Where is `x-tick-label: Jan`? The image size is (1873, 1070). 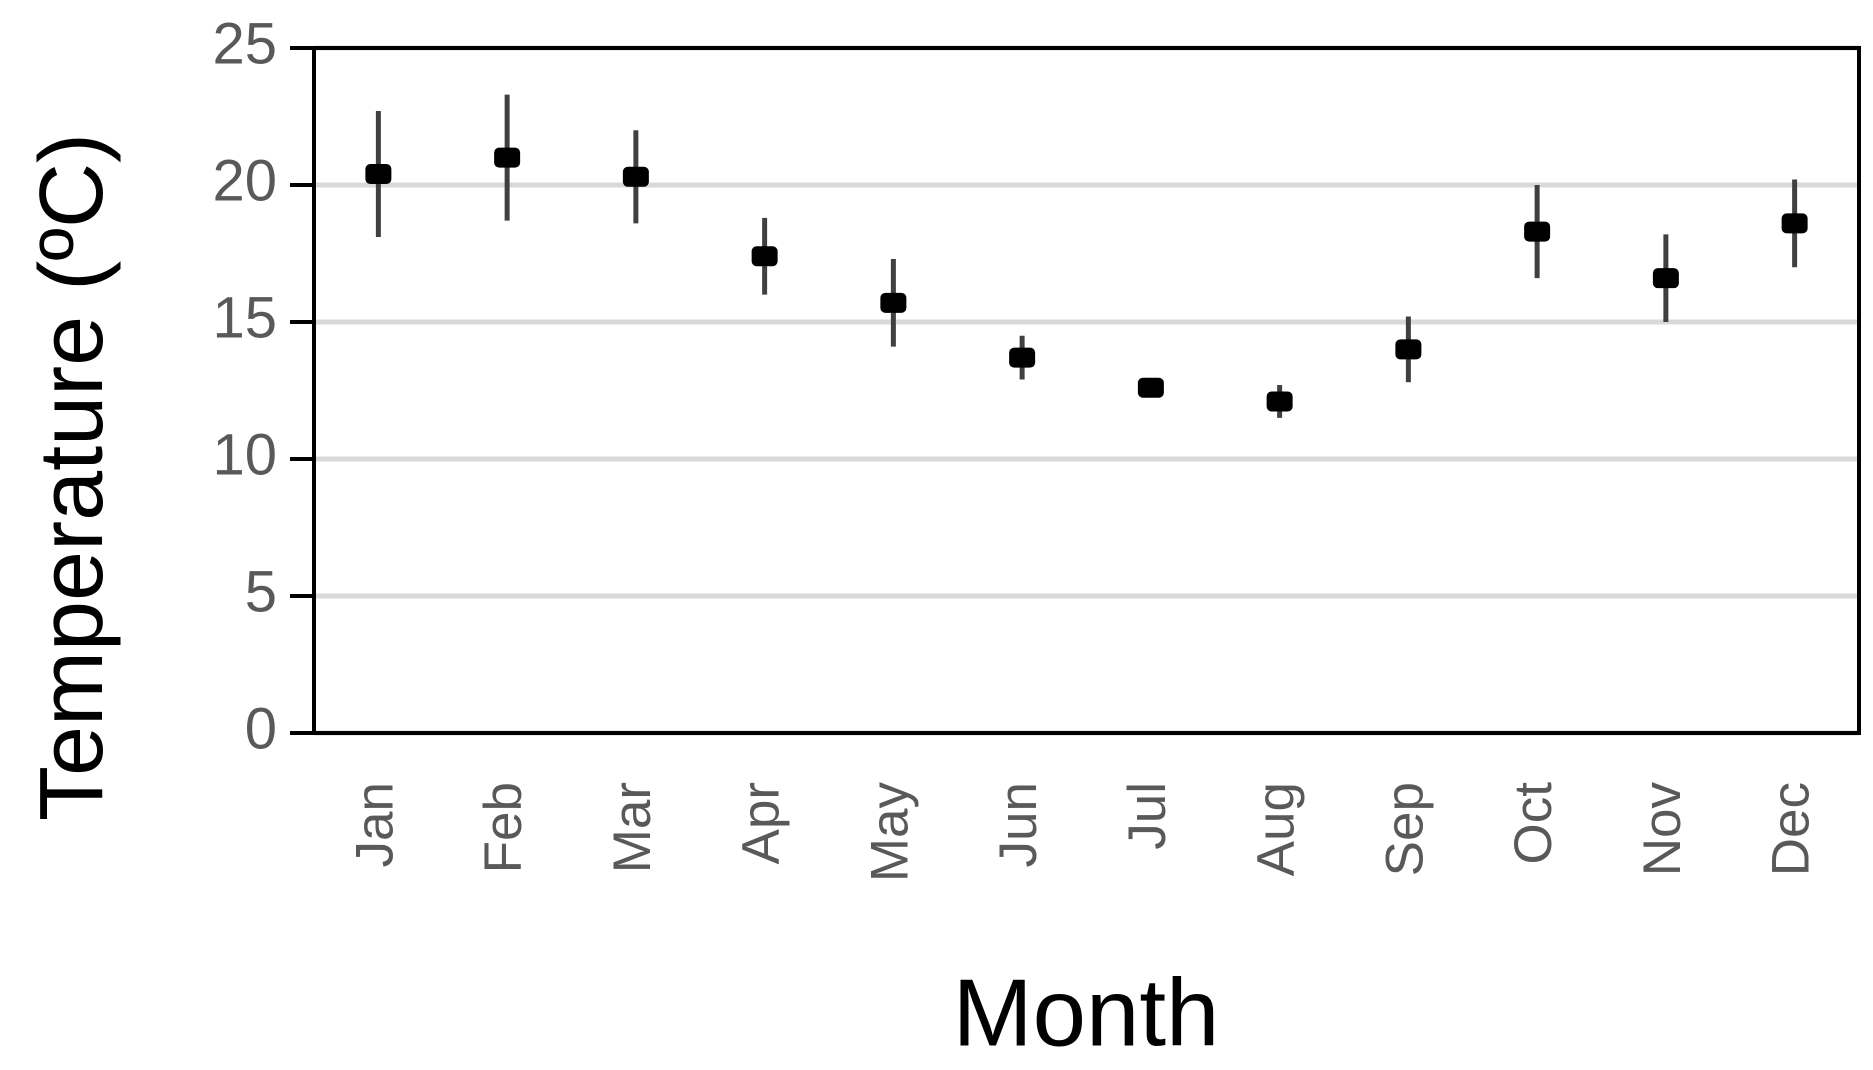
x-tick-label: Jan is located at coordinates (374, 824).